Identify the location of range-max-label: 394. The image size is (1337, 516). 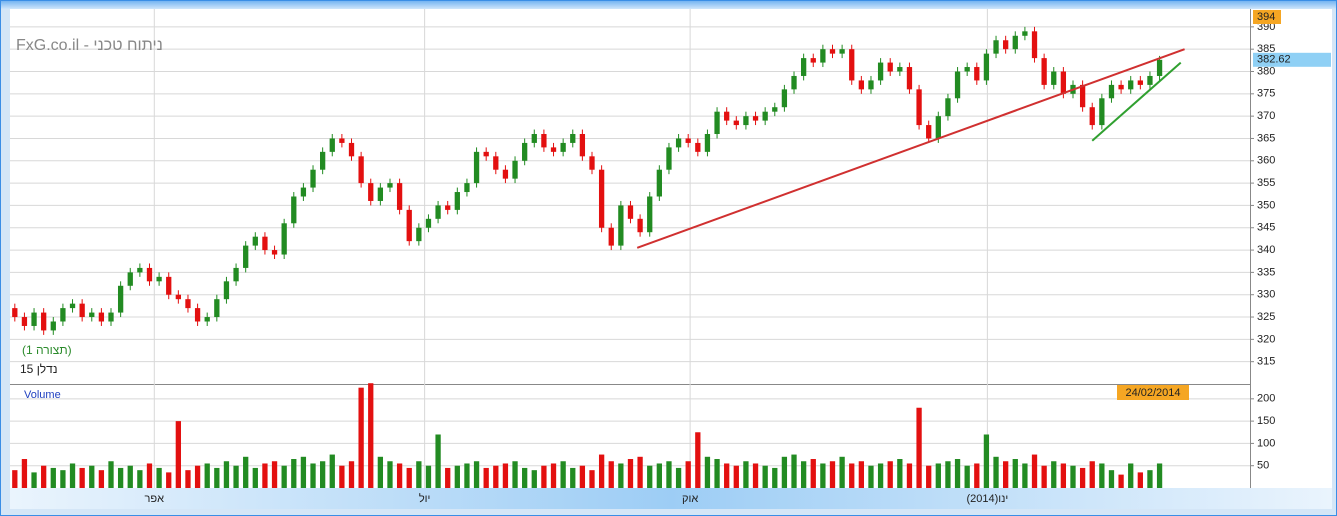
(1266, 17).